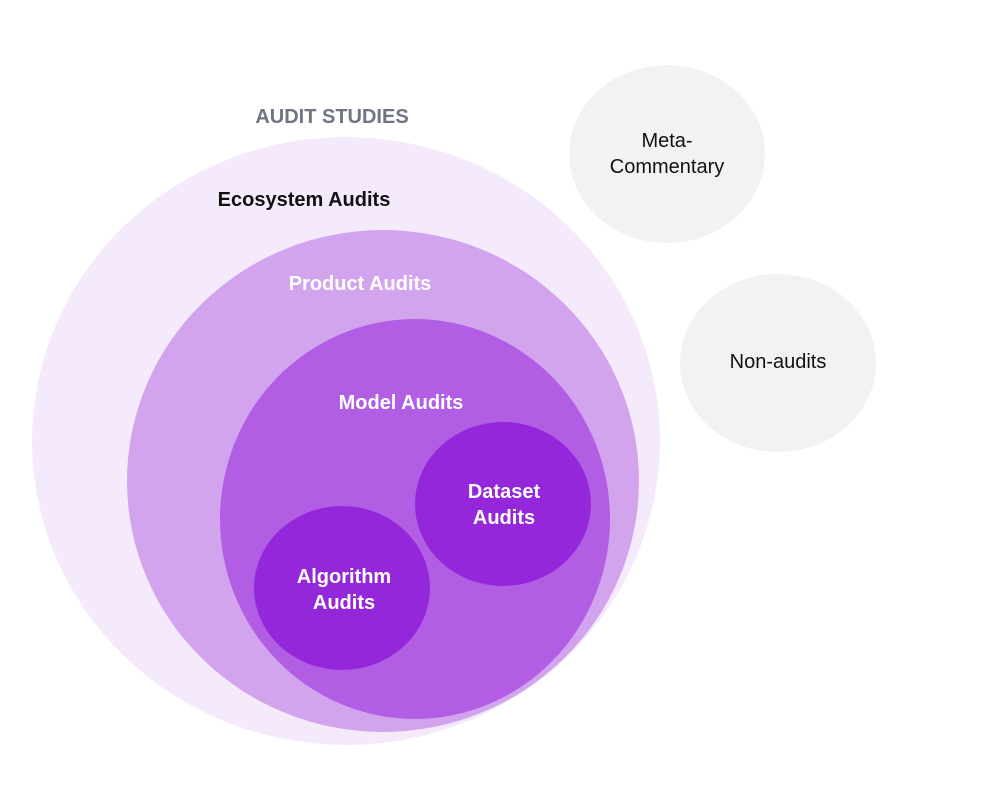 This screenshot has width=1000, height=800. I want to click on dataset-audits-circle, so click(503, 504).